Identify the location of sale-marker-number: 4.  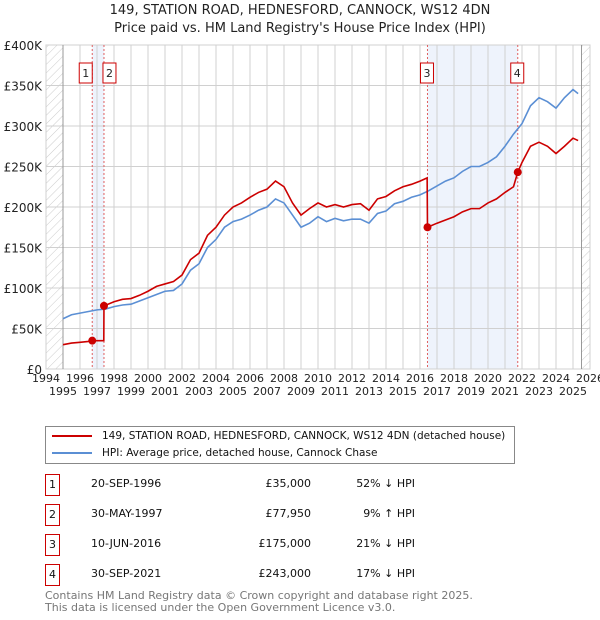
(52, 575).